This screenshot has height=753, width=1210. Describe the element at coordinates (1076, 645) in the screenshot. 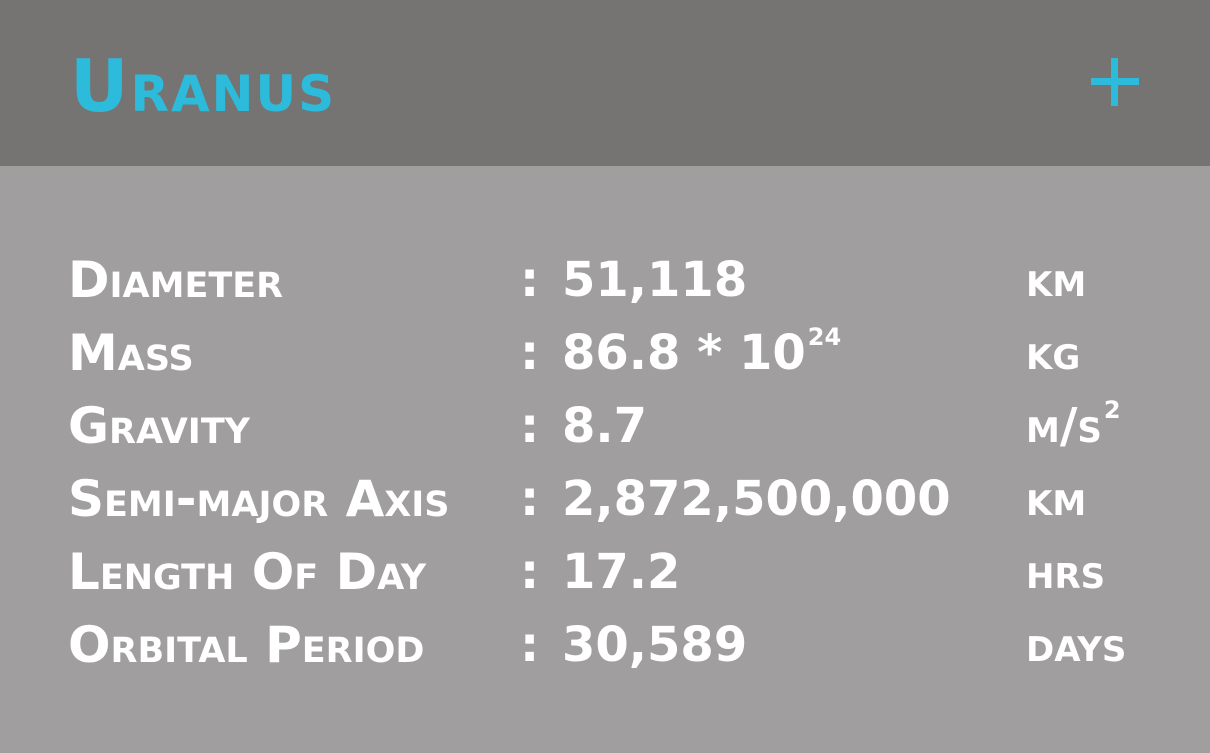

I see `stat-unit: days` at that location.